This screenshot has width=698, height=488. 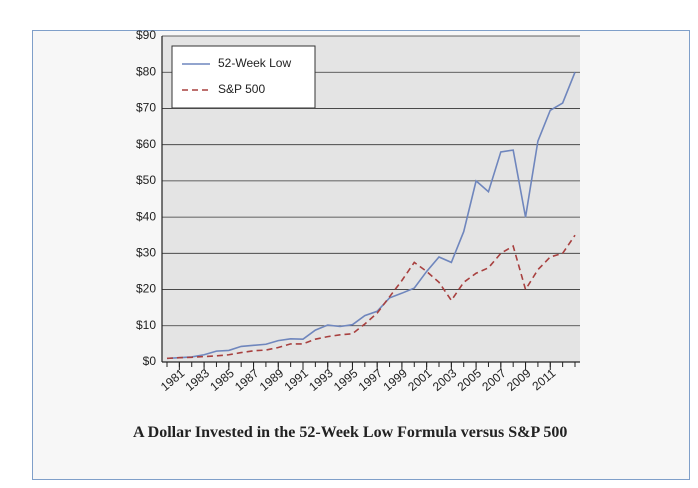 What do you see at coordinates (146, 289) in the screenshot?
I see `y-tick-label: $20` at bounding box center [146, 289].